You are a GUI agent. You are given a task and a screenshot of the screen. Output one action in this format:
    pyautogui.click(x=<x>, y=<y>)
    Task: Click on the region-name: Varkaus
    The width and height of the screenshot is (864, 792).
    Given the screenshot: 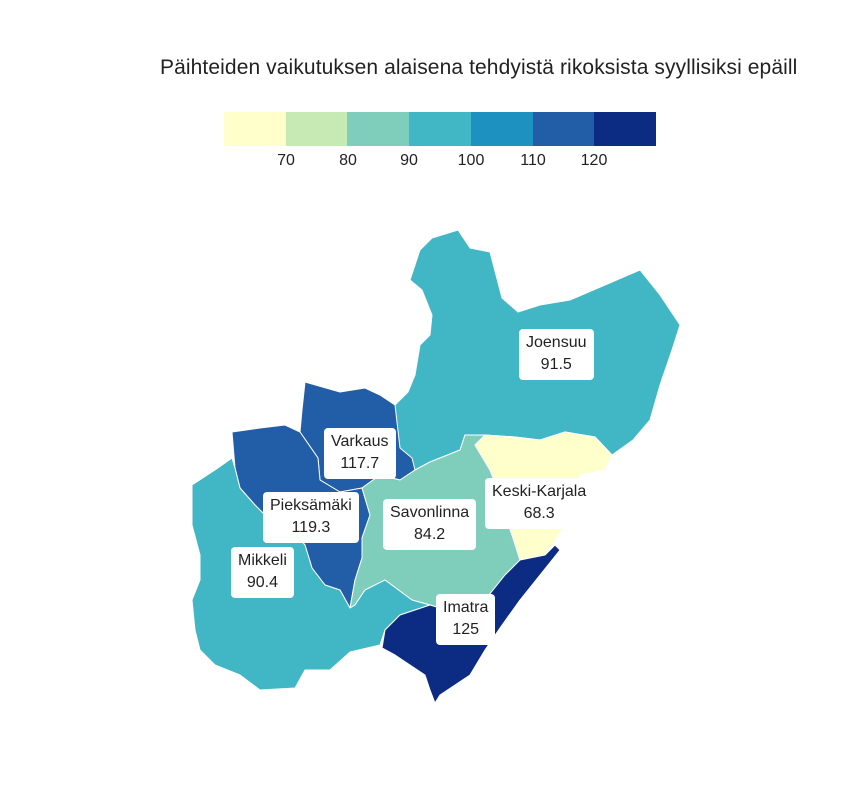 What is the action you would take?
    pyautogui.click(x=360, y=441)
    